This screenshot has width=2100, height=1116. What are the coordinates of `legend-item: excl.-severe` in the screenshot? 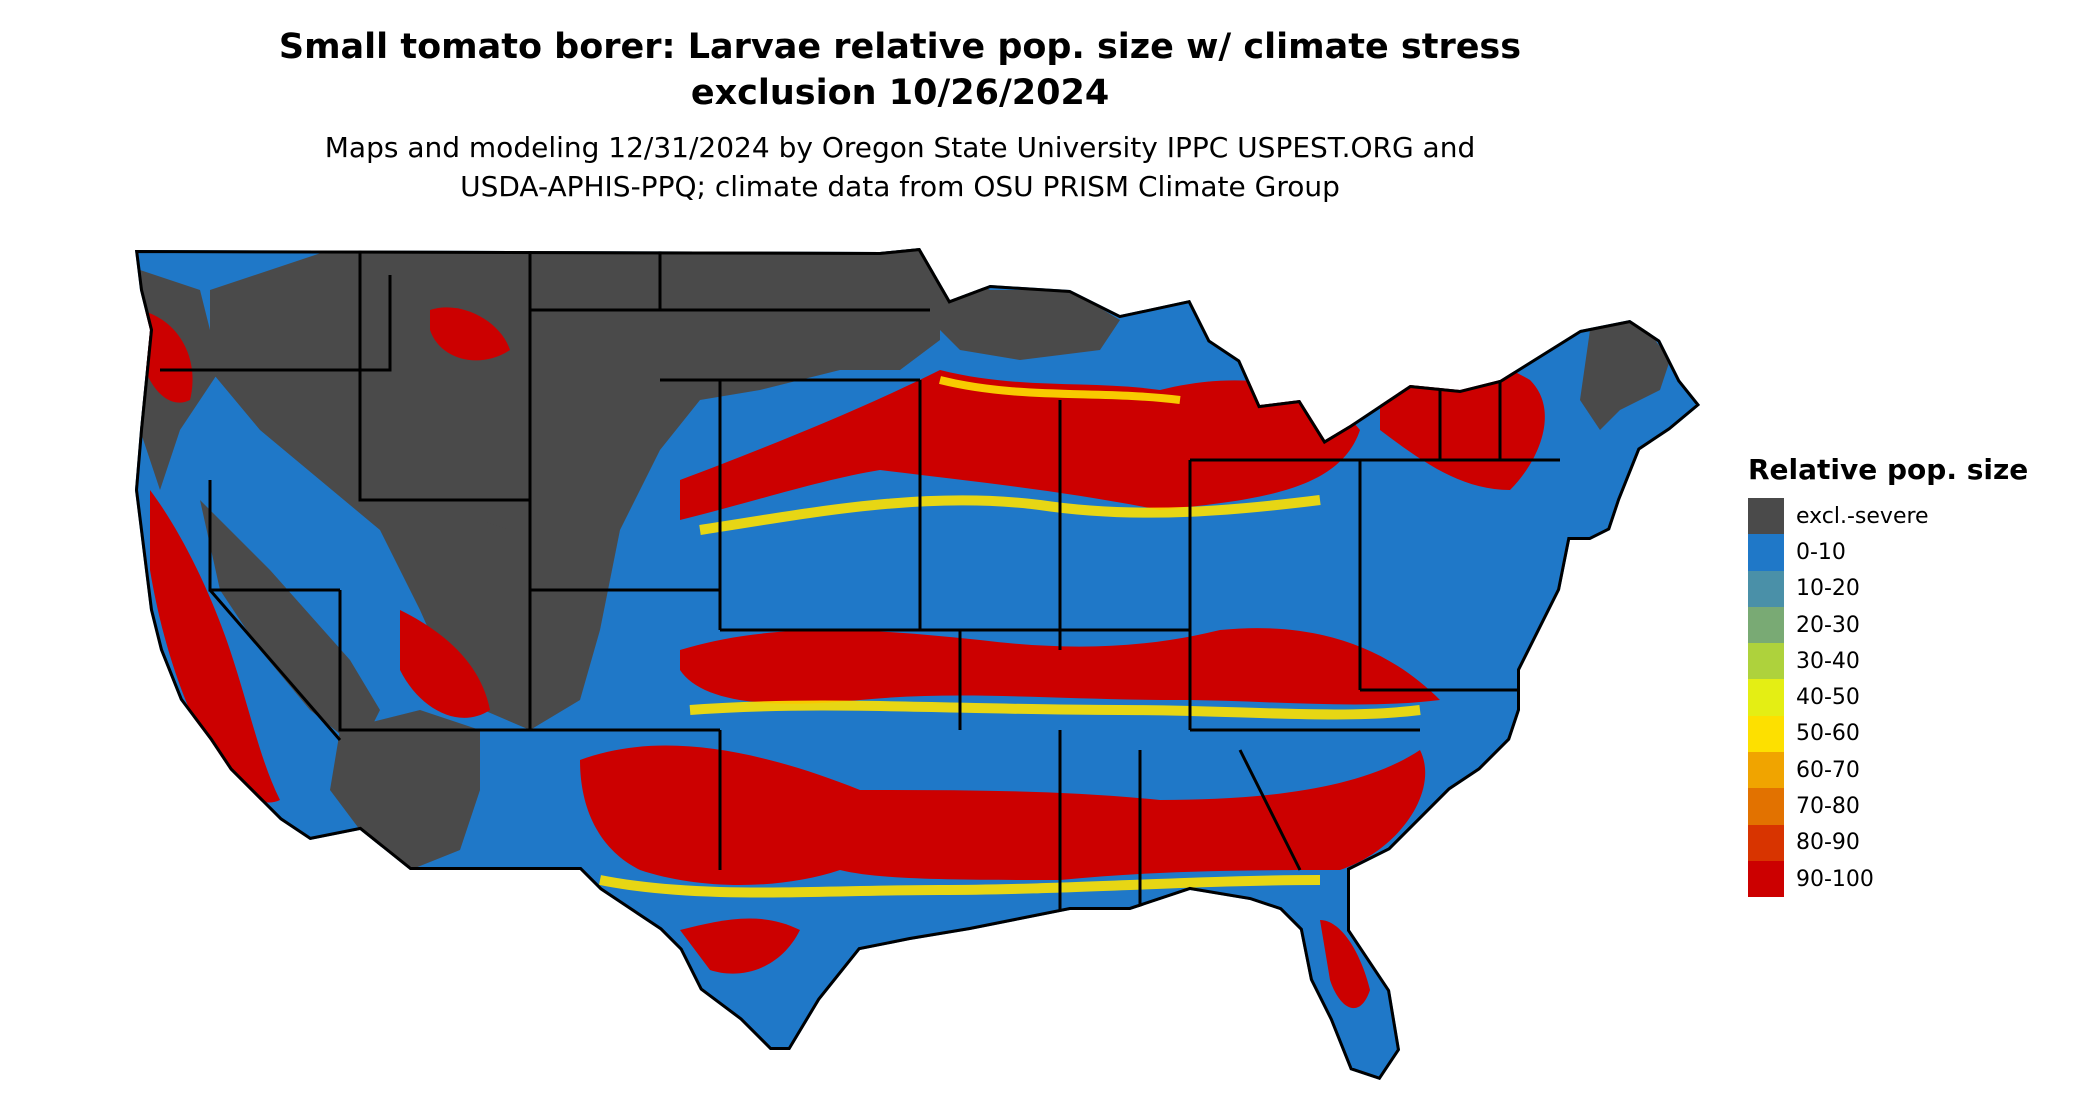 It's located at (1888, 516).